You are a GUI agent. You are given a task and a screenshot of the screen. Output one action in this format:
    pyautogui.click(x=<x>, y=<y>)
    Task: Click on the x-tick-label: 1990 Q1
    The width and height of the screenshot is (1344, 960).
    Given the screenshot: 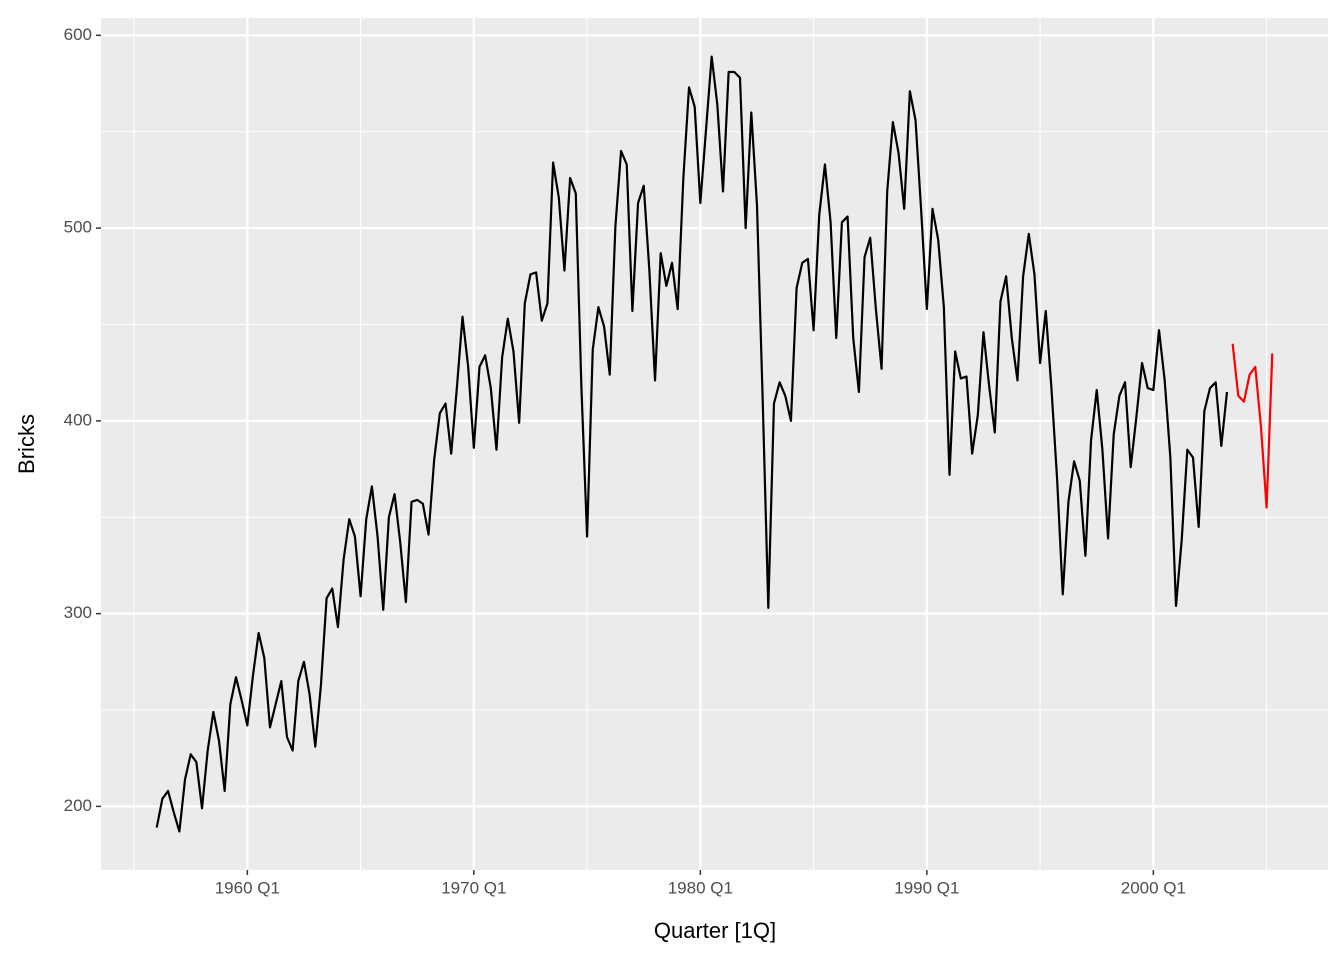 What is the action you would take?
    pyautogui.click(x=926, y=887)
    